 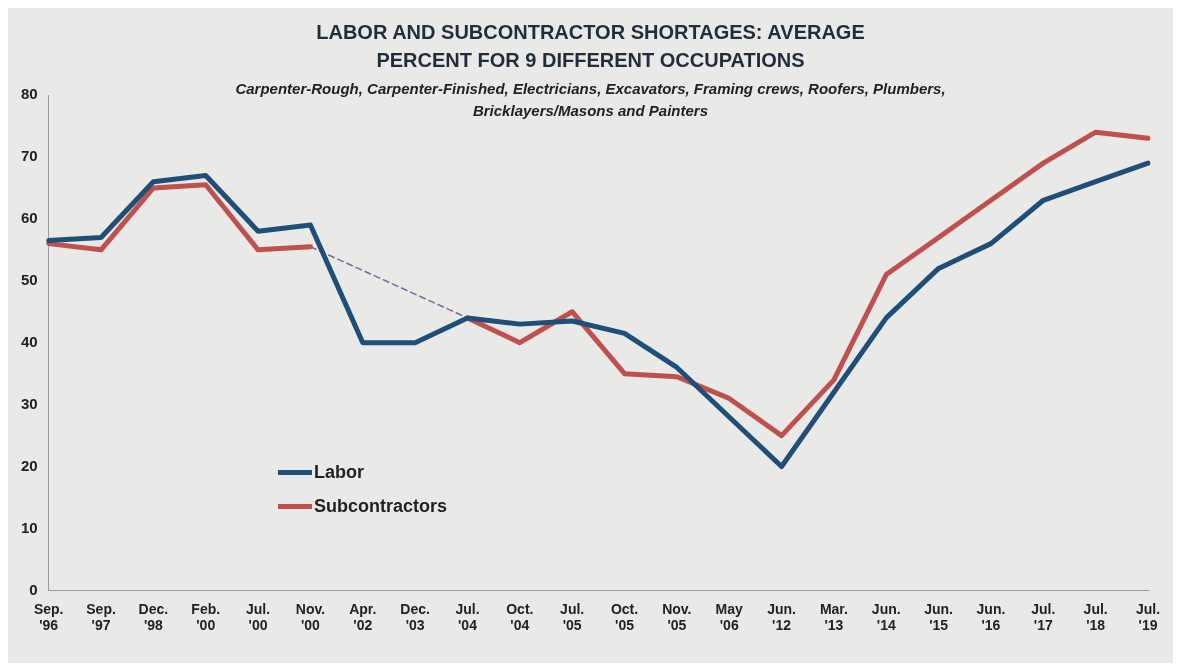 What do you see at coordinates (29, 217) in the screenshot?
I see `y-tick-label: 60` at bounding box center [29, 217].